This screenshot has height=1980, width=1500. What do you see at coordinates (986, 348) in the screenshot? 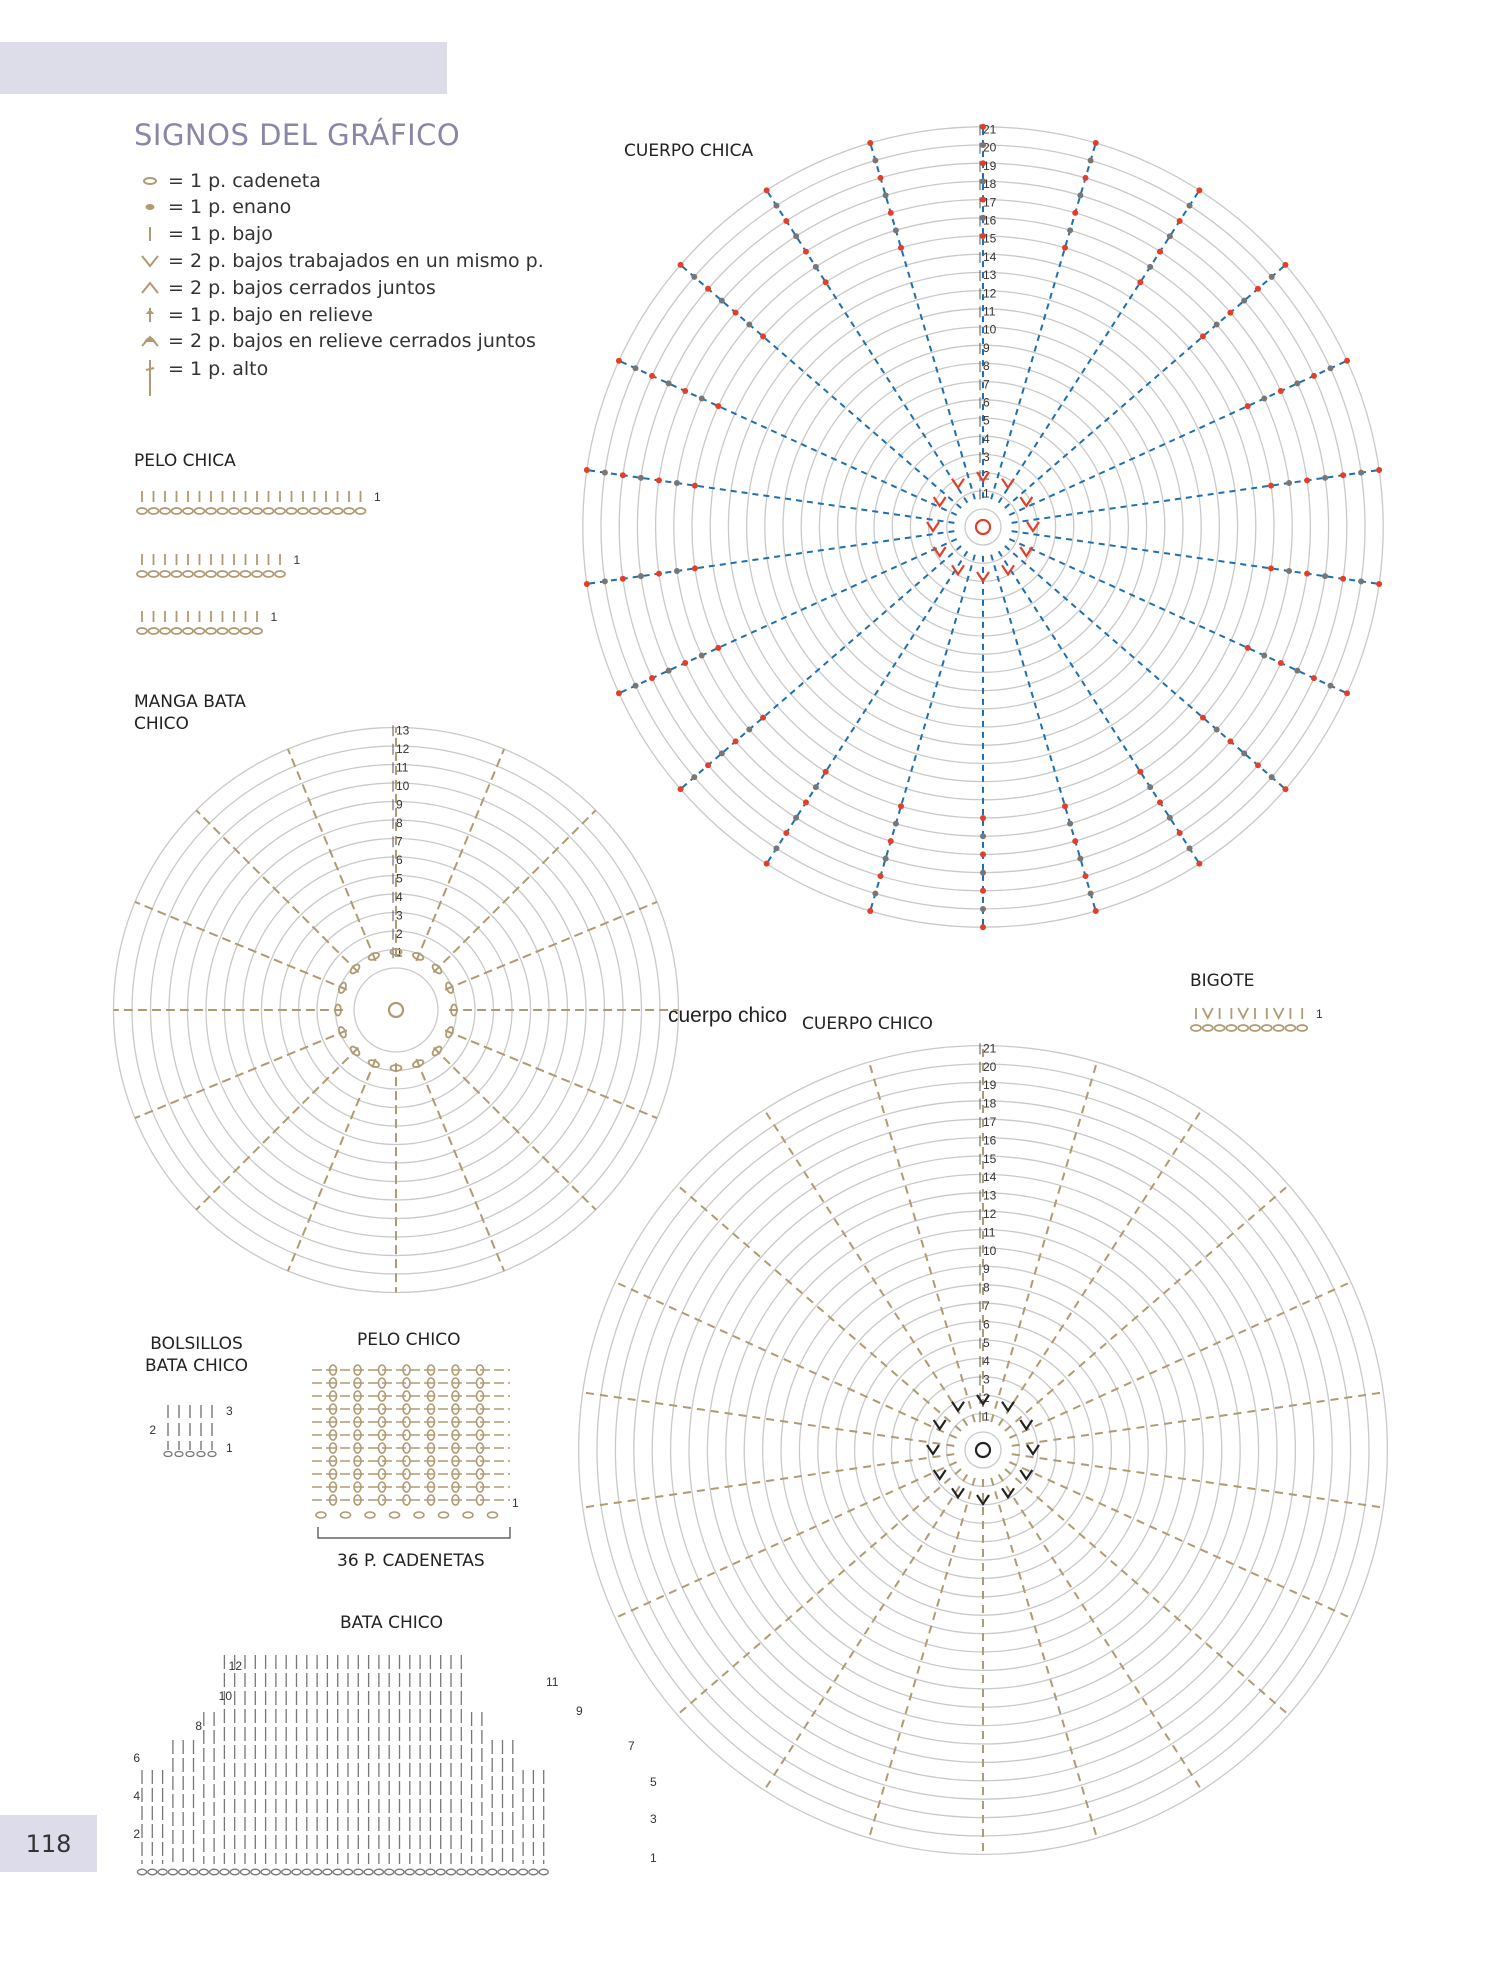
I see `row-number: 9` at bounding box center [986, 348].